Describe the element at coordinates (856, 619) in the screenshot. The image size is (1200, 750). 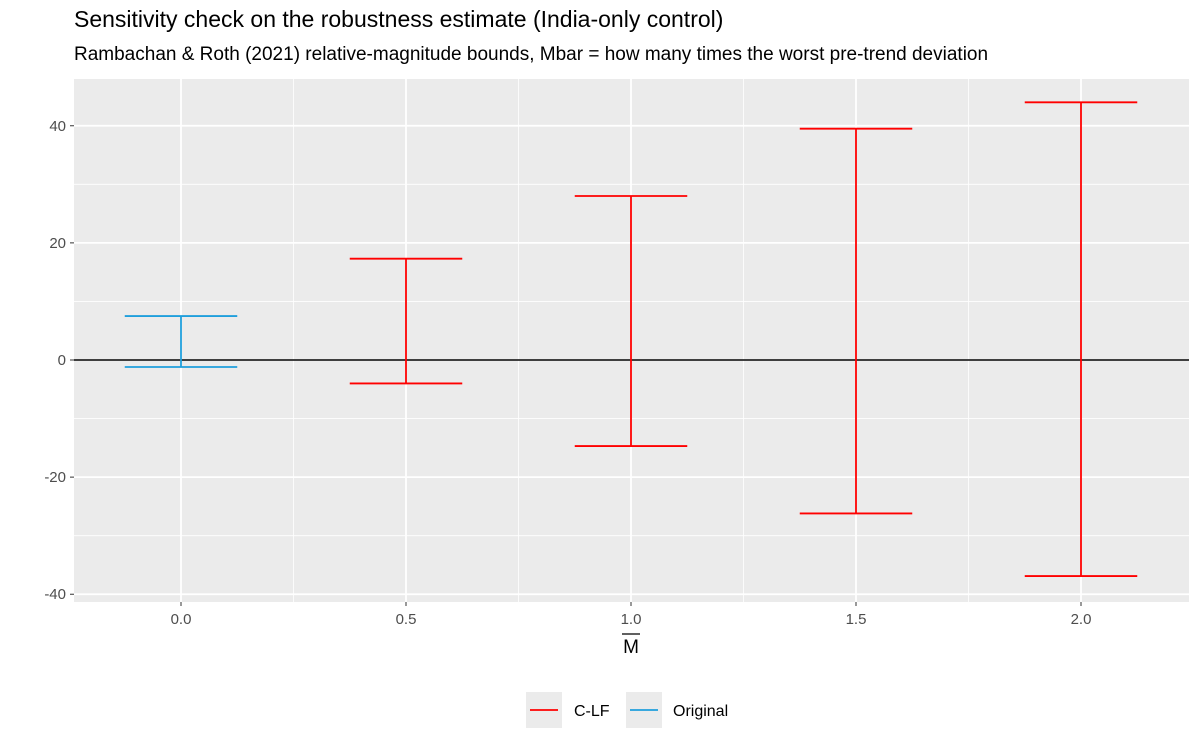
I see `x-tick-label: 1.5` at that location.